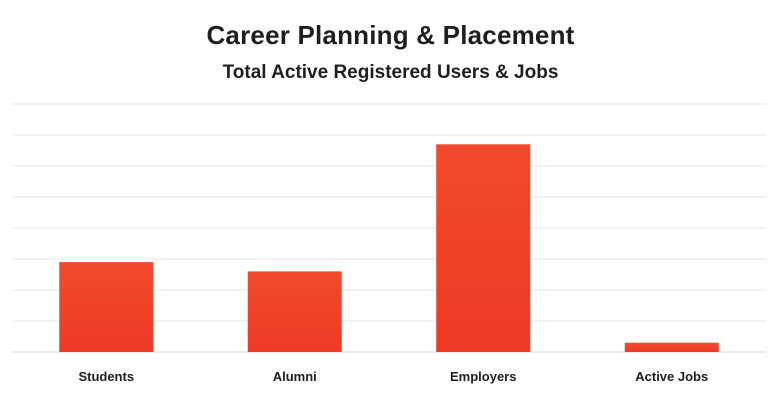  I want to click on bar-students, so click(106, 307).